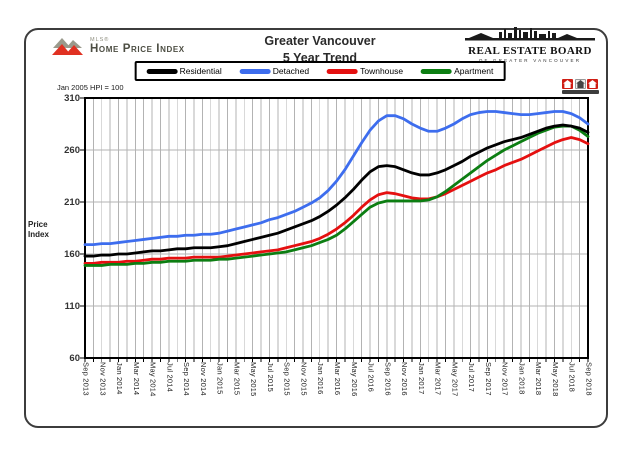 The width and height of the screenshot is (620, 450). What do you see at coordinates (187, 379) in the screenshot?
I see `x-axis-label: Sep 2014` at bounding box center [187, 379].